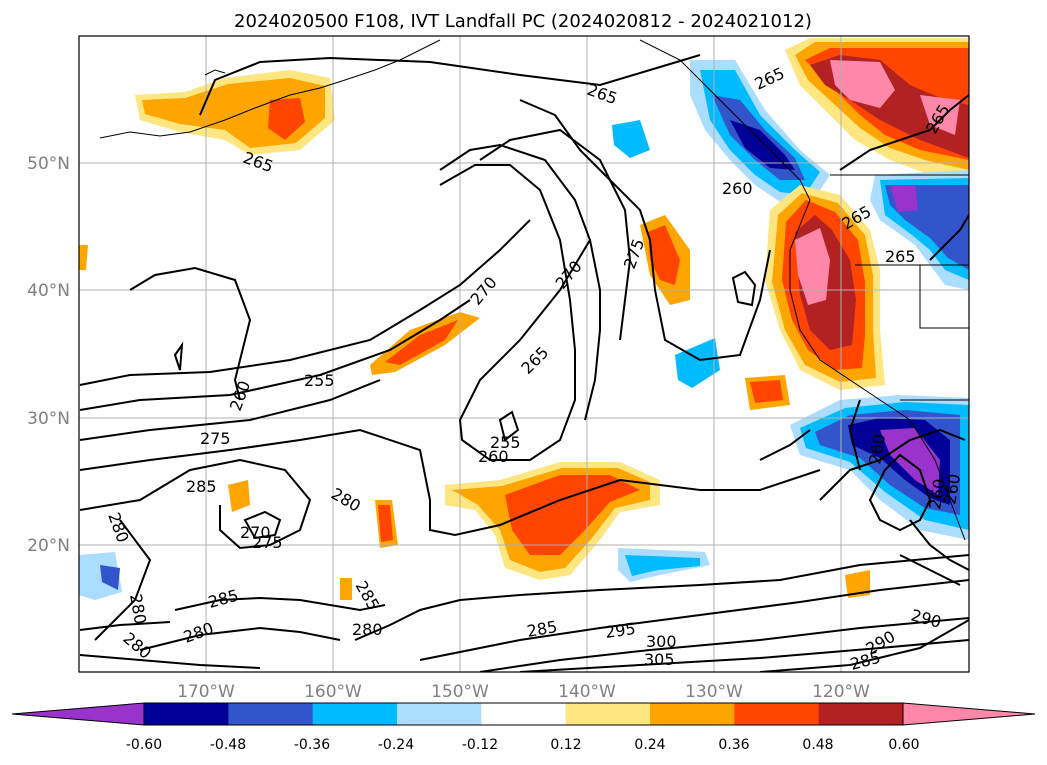  What do you see at coordinates (460, 692) in the screenshot?
I see `lon-label: 150°W` at bounding box center [460, 692].